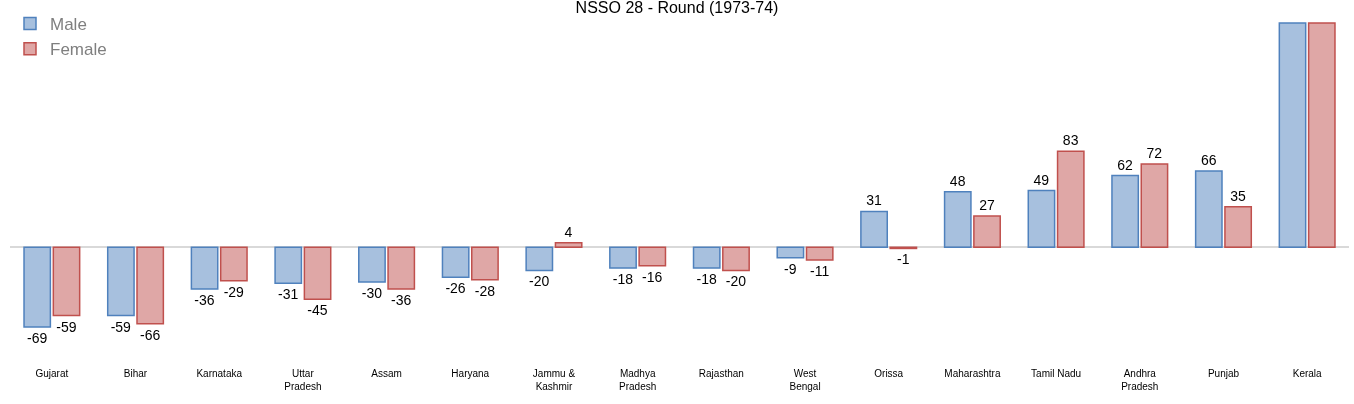 The image size is (1354, 404). What do you see at coordinates (1070, 140) in the screenshot?
I see `data-label: 83` at bounding box center [1070, 140].